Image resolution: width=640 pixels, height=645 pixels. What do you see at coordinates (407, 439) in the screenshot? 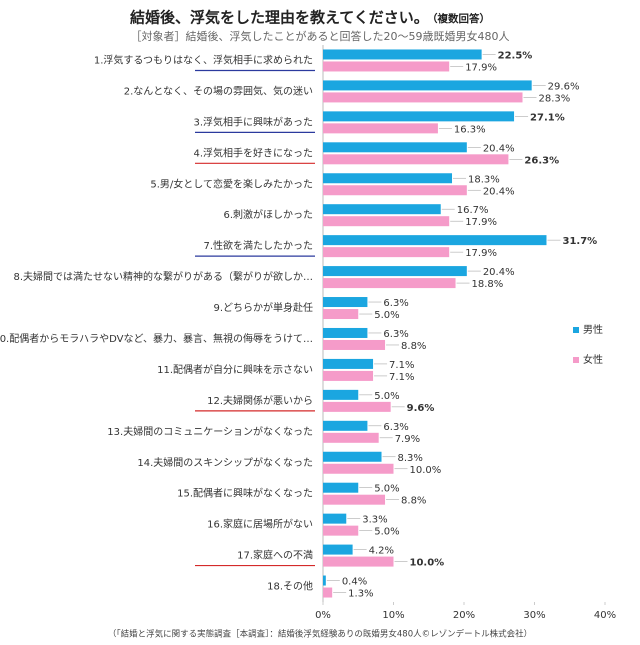
I see `value-label: 7.9%` at bounding box center [407, 439].